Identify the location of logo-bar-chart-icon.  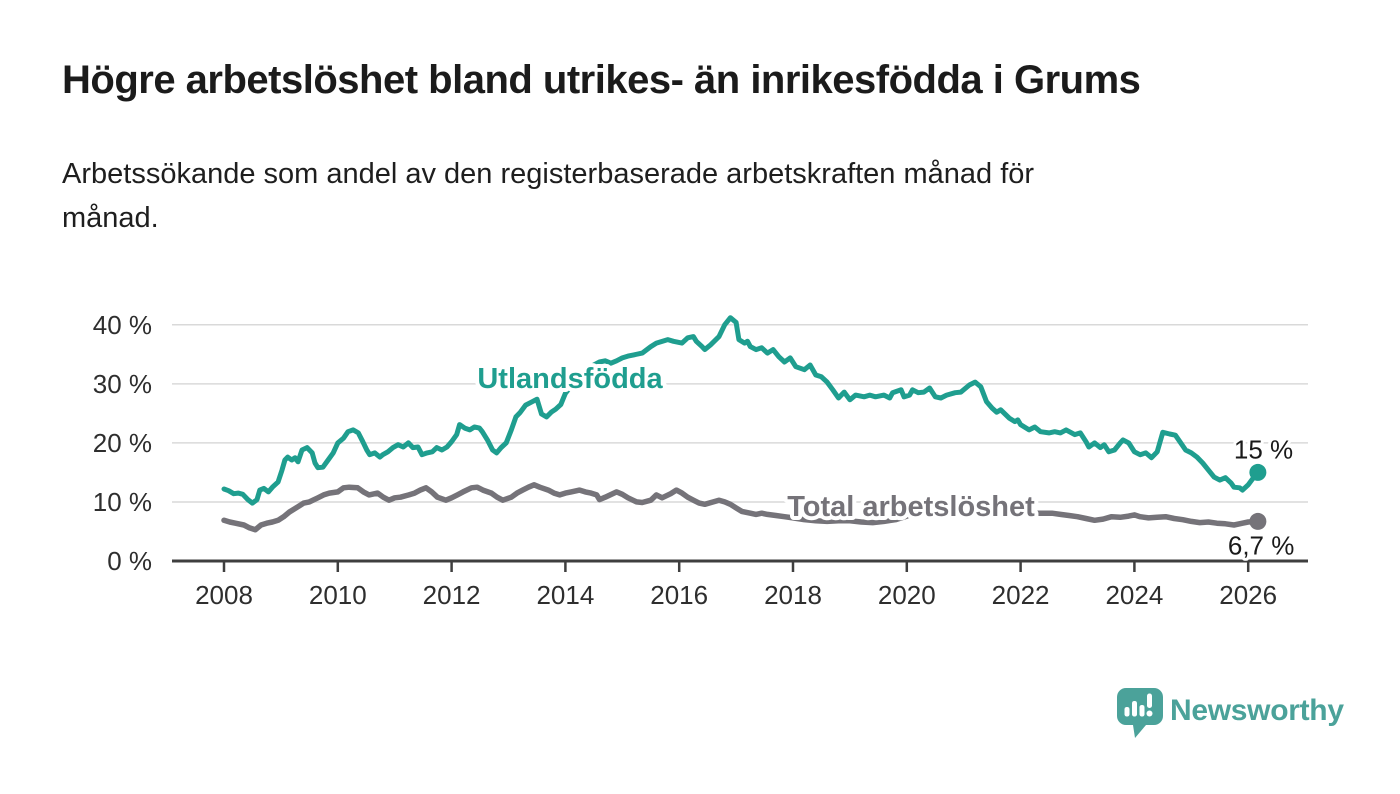
(1138, 705).